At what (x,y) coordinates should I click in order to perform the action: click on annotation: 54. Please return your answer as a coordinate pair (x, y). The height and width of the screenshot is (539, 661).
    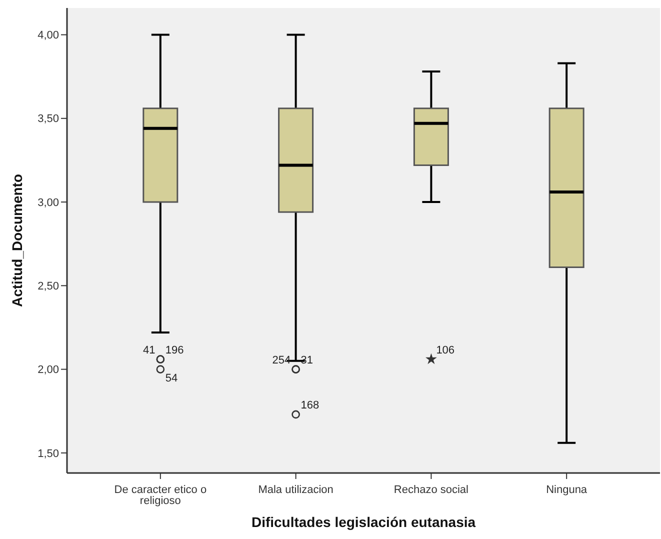
    Looking at the image, I should click on (171, 378).